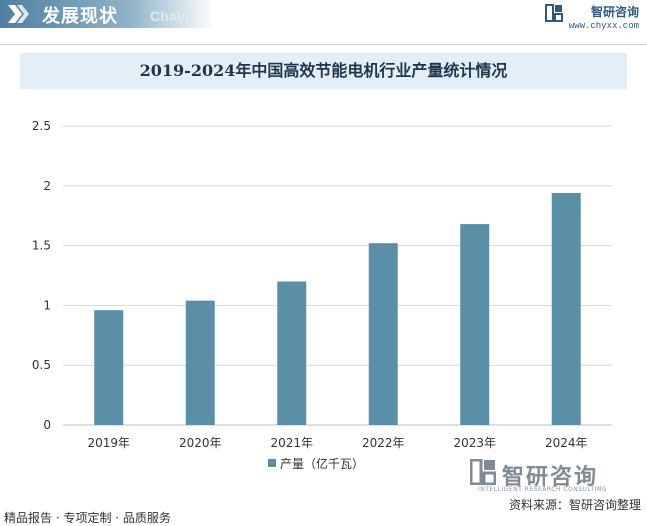  I want to click on brand-url: www.chyxx.com, so click(603, 26).